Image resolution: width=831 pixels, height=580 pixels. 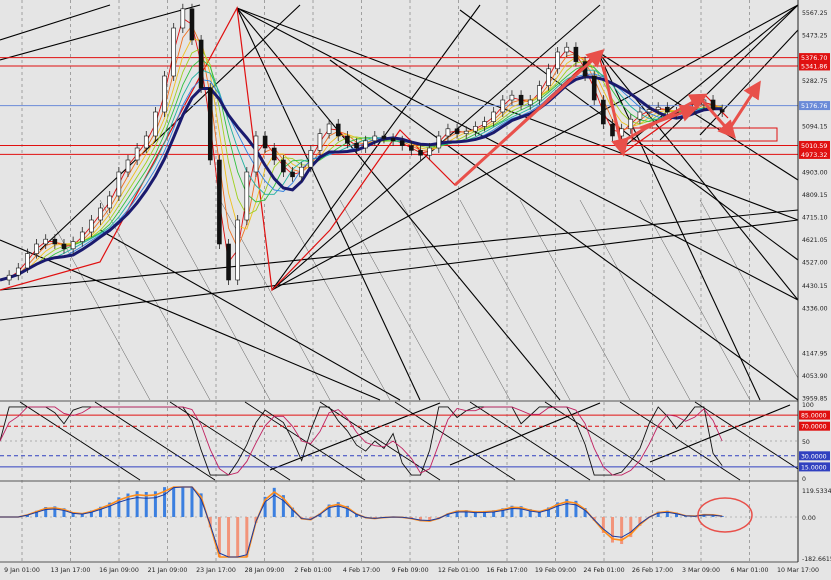 I want to click on price-label: 5010.59, so click(x=814, y=146).